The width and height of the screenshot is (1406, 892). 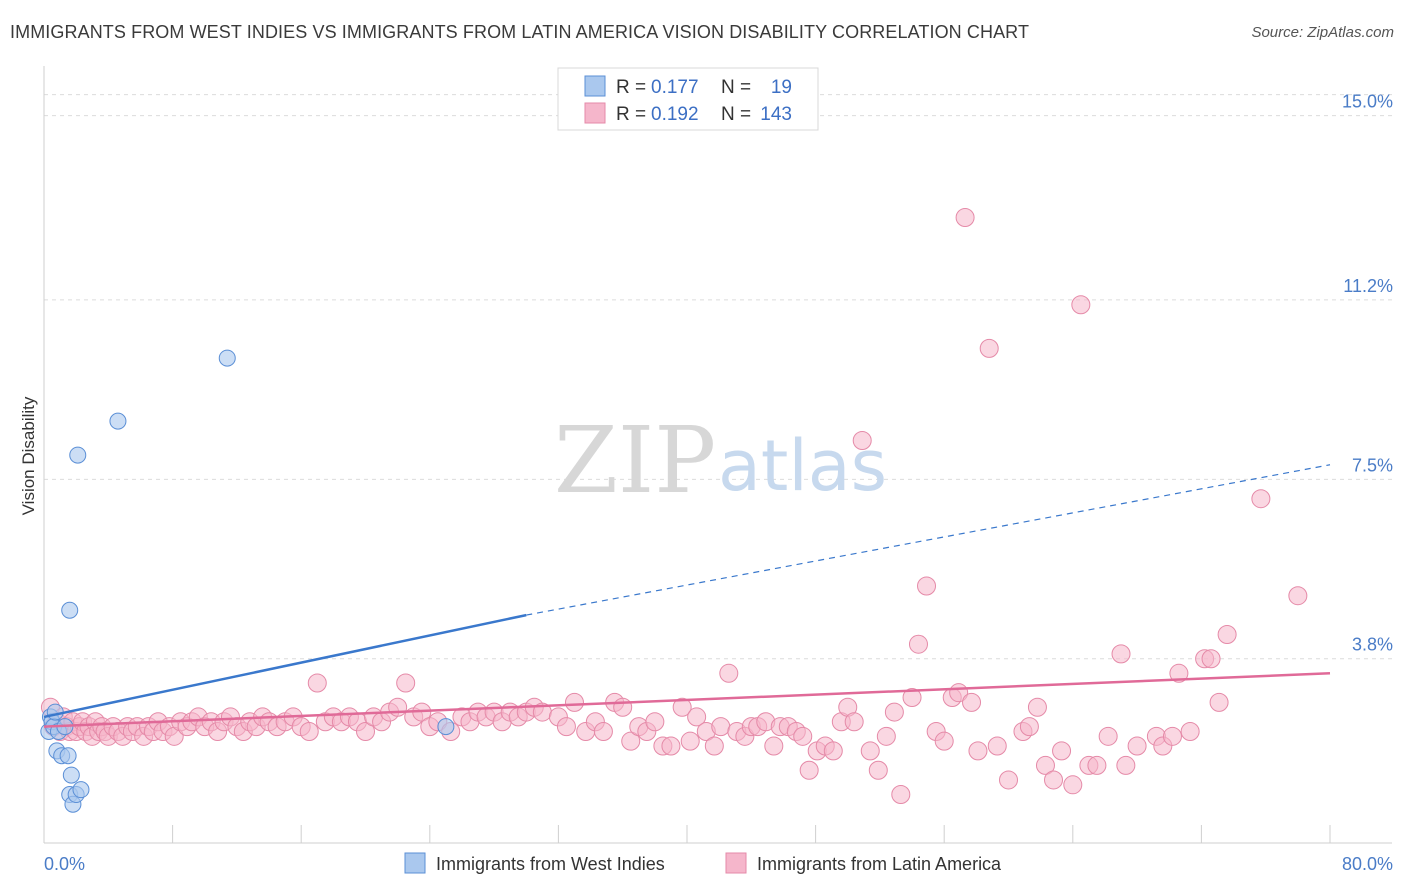 I want to click on legend-r-label-2: R =, so click(x=631, y=114).